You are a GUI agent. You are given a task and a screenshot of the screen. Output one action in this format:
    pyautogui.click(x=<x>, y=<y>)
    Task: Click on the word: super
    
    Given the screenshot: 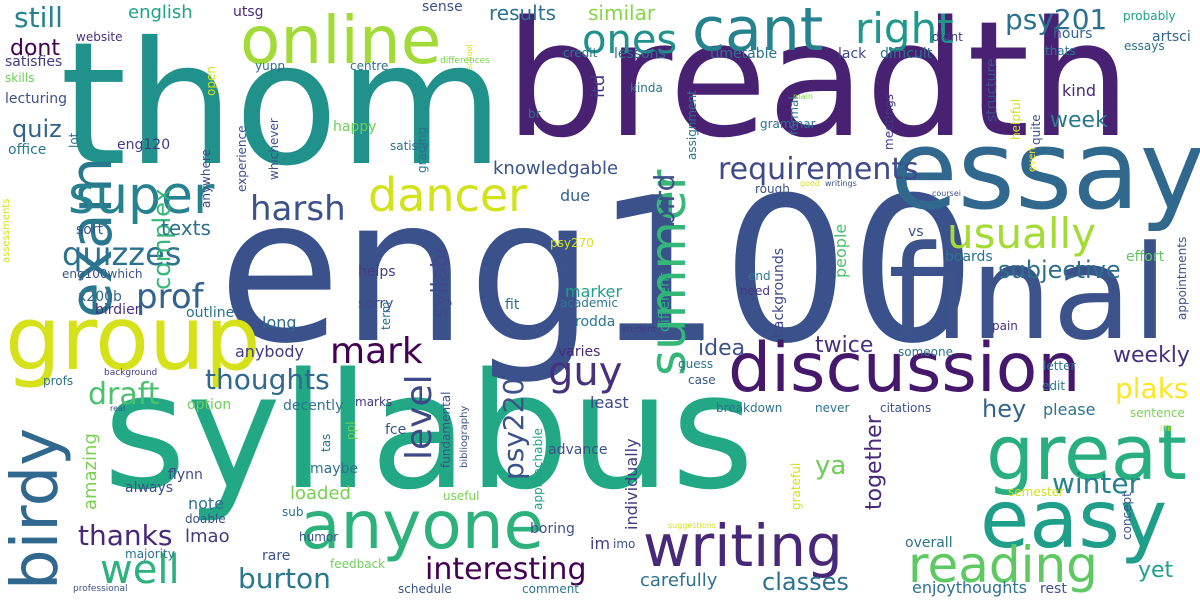 What is the action you would take?
    pyautogui.click(x=141, y=196)
    